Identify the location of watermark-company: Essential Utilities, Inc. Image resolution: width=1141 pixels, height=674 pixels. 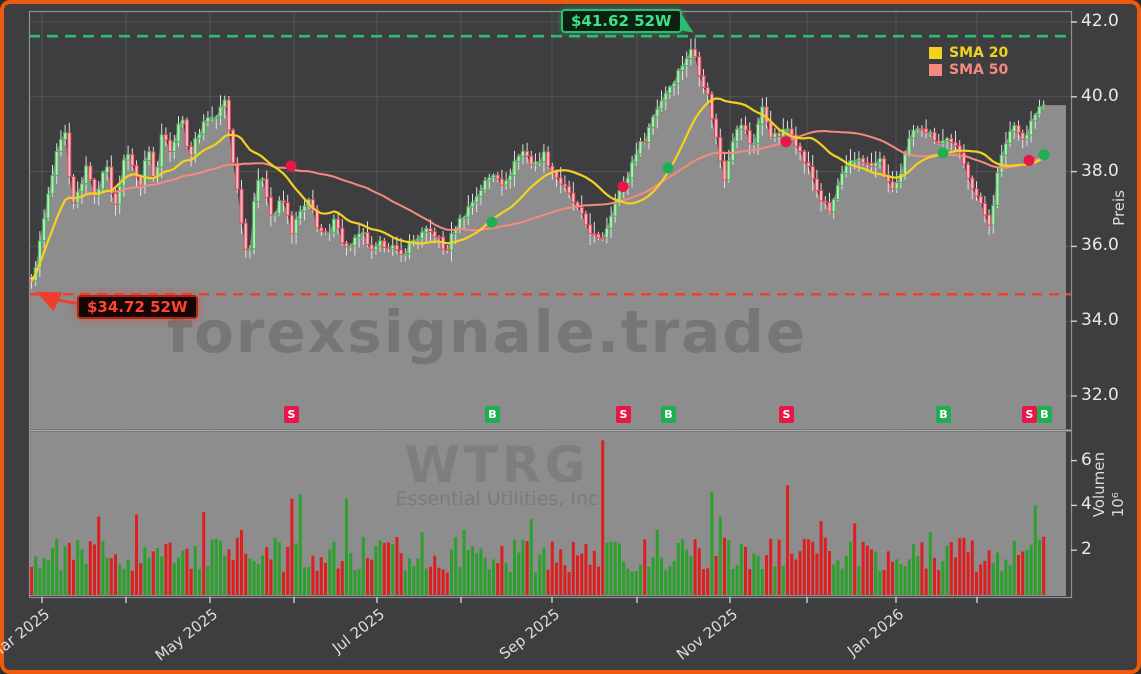
(497, 499).